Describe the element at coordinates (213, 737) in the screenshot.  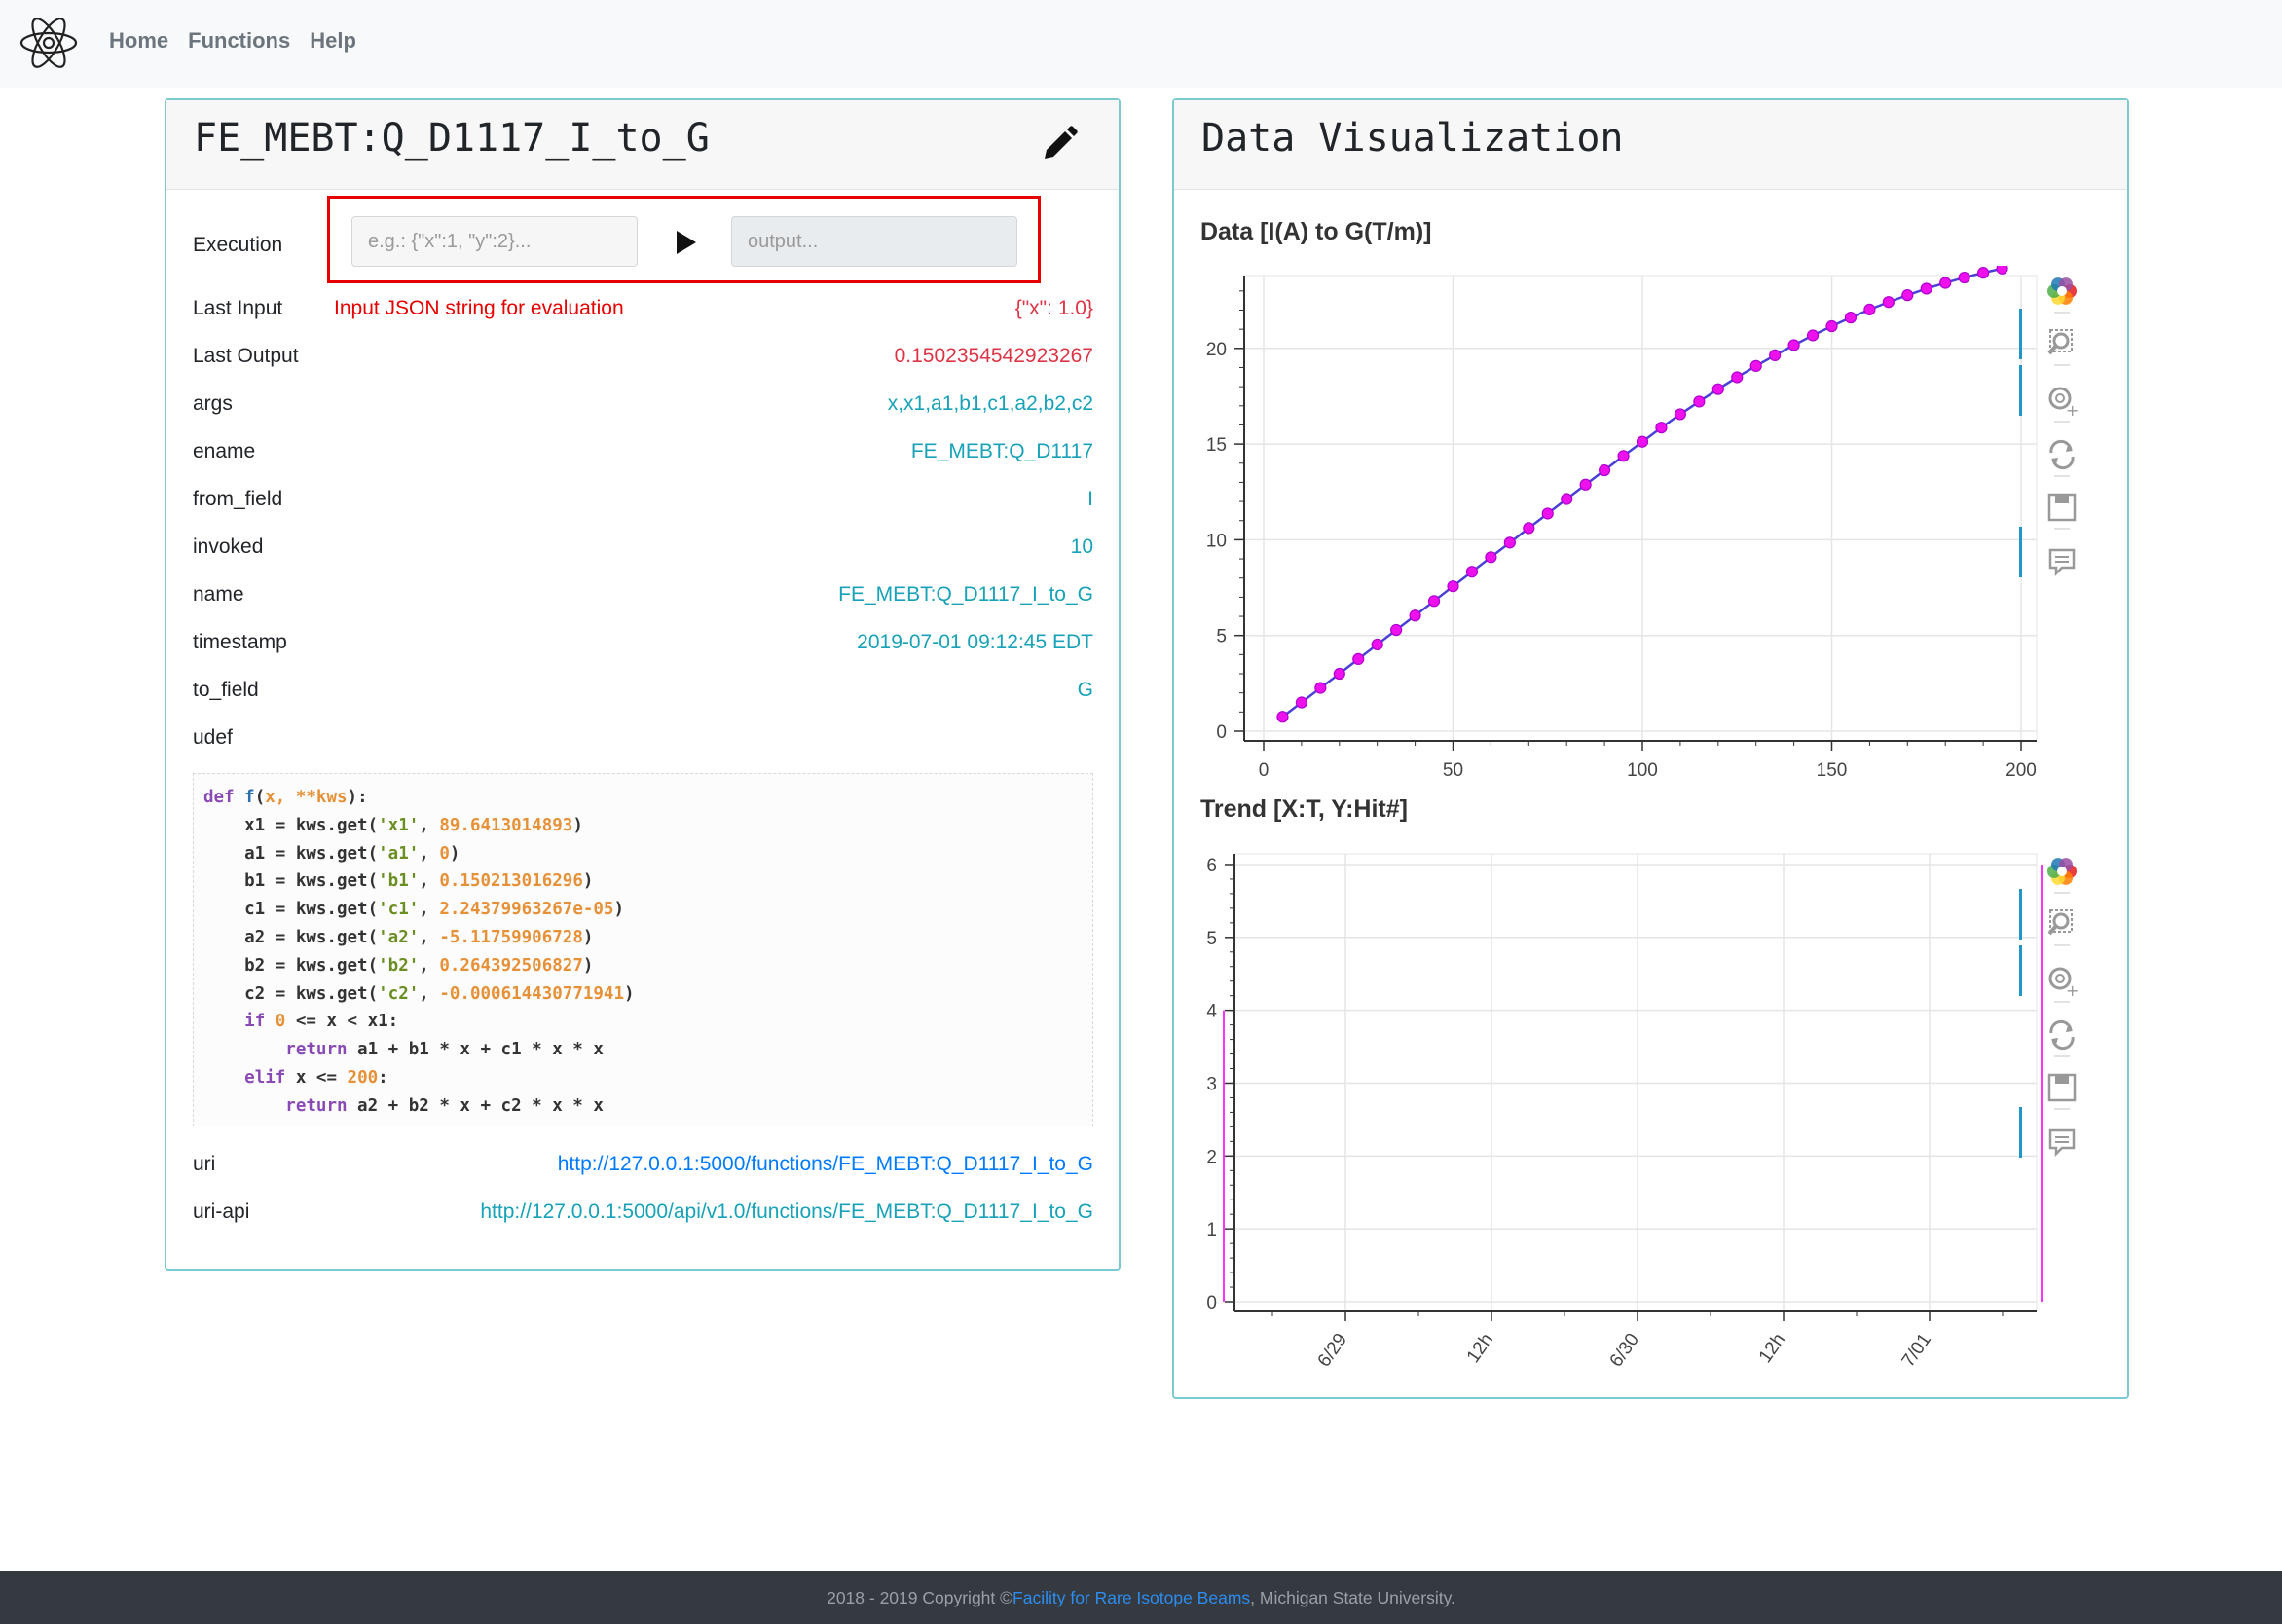
I see `row-key: udef` at that location.